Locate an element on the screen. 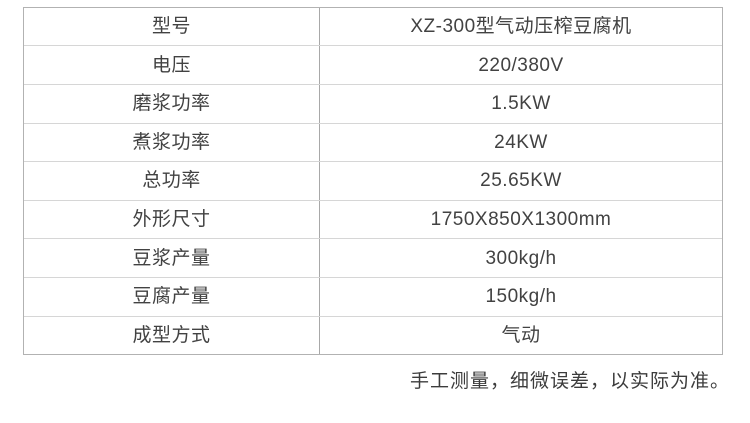  spec-label: 磨浆功率 is located at coordinates (172, 104).